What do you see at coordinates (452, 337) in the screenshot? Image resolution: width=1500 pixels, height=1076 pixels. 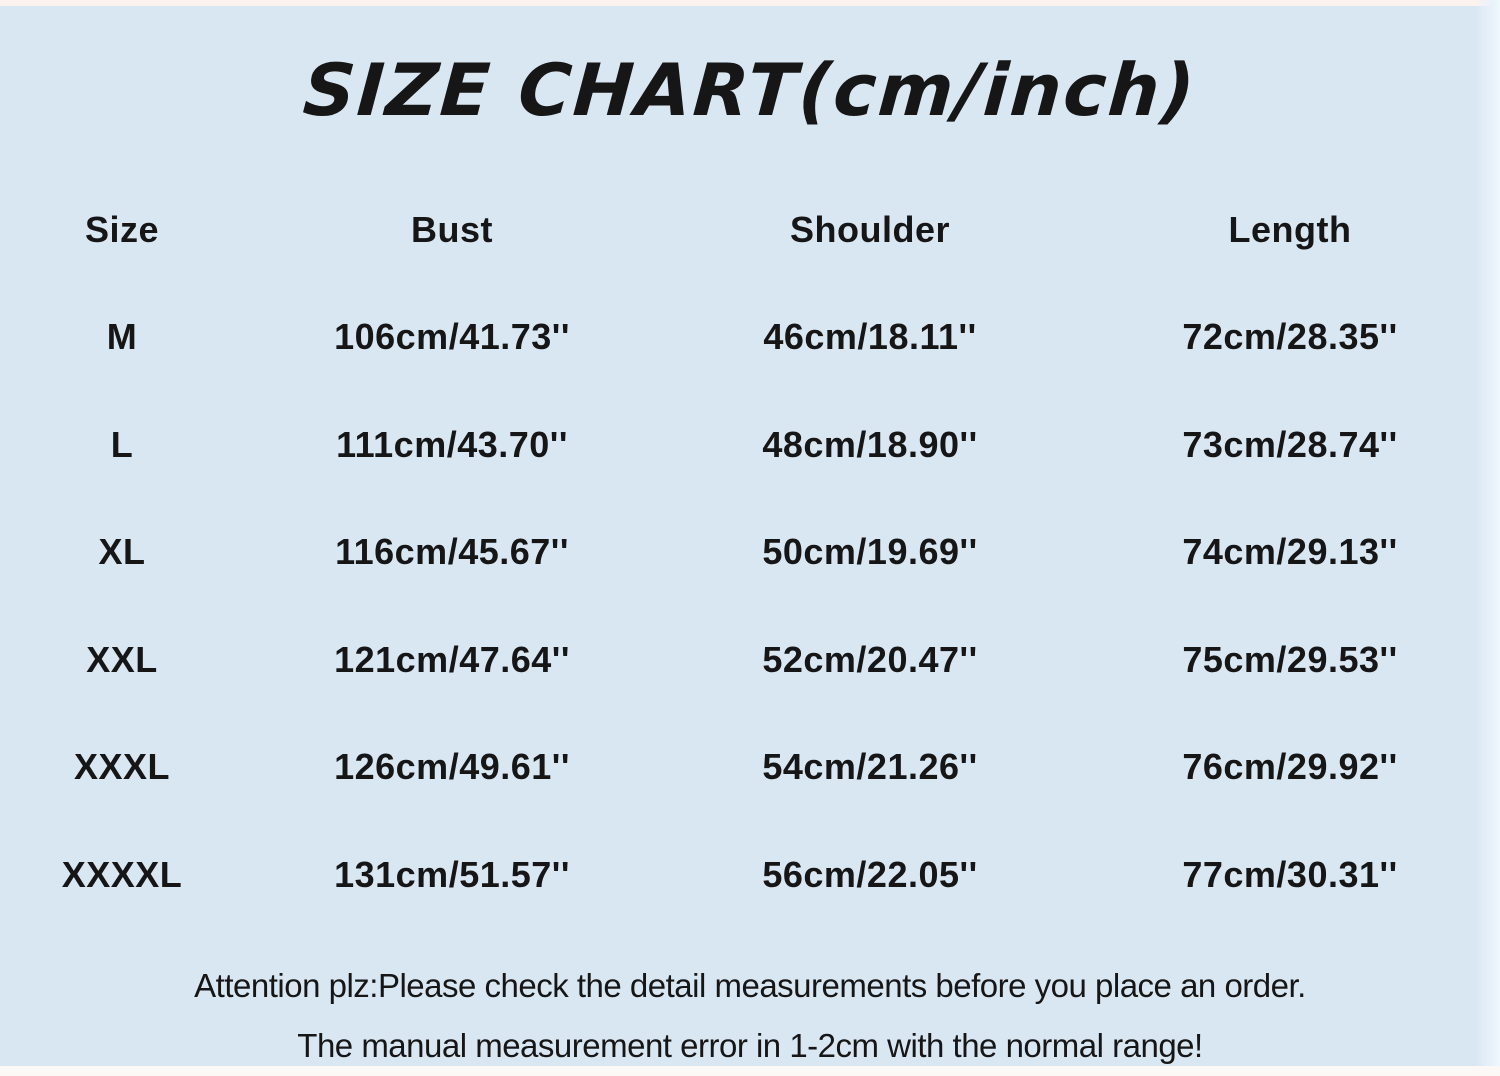 I see `bust-value: 106cm/41.73''` at bounding box center [452, 337].